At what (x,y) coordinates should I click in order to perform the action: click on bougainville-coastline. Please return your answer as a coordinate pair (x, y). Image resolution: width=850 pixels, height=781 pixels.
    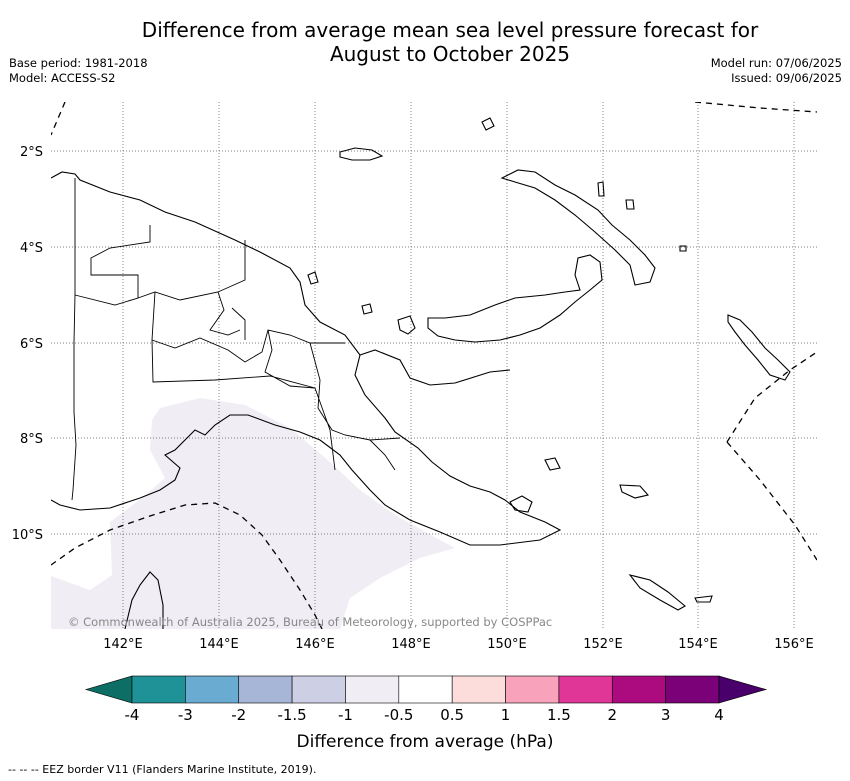
    Looking at the image, I should click on (759, 347).